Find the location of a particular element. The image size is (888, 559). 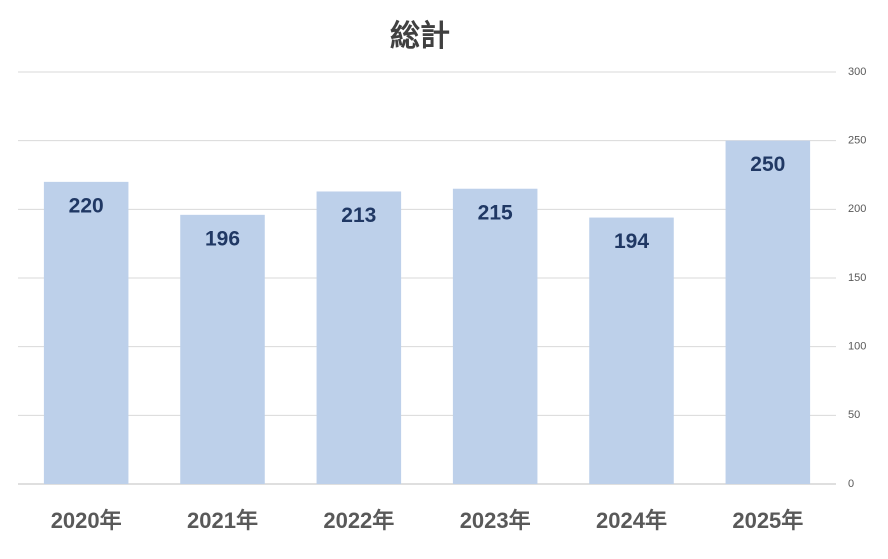

chart-title: 総計 is located at coordinates (420, 36).